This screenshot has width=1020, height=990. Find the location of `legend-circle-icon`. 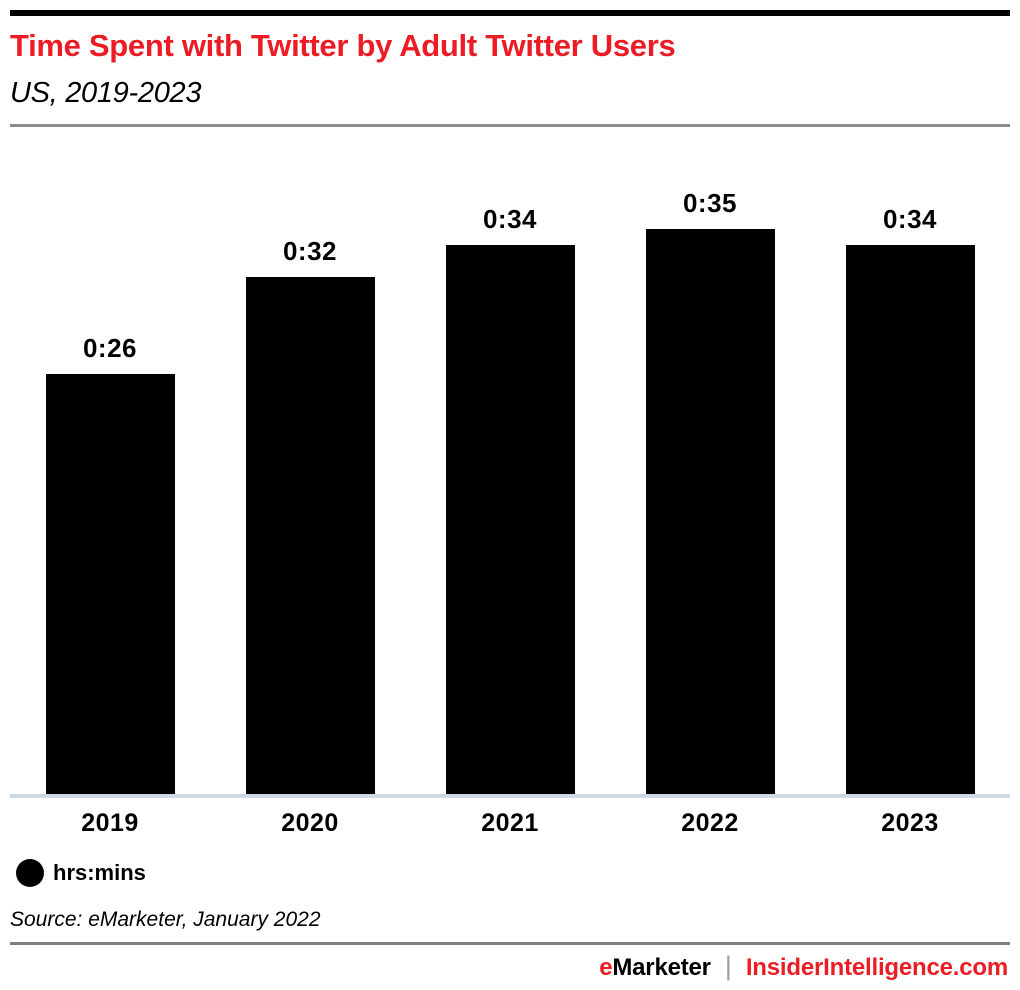

legend-circle-icon is located at coordinates (30, 873).